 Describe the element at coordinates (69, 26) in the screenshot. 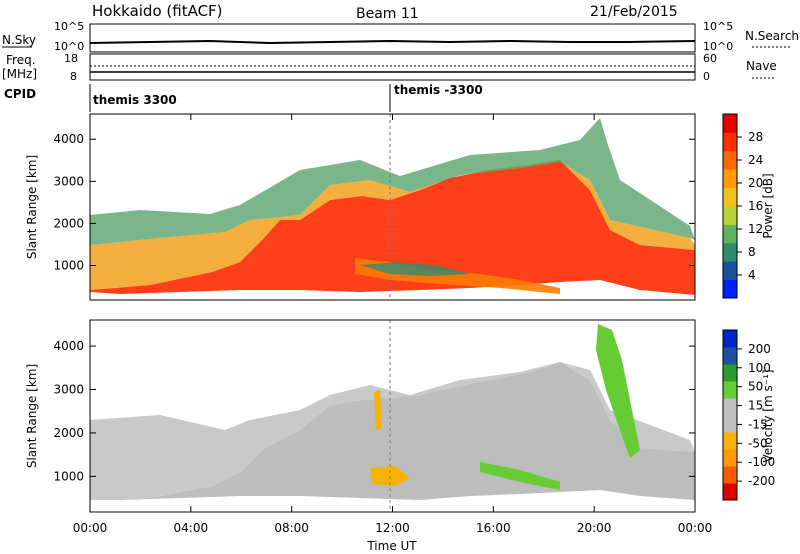

I see `nsky-tick-top: 10^5` at that location.